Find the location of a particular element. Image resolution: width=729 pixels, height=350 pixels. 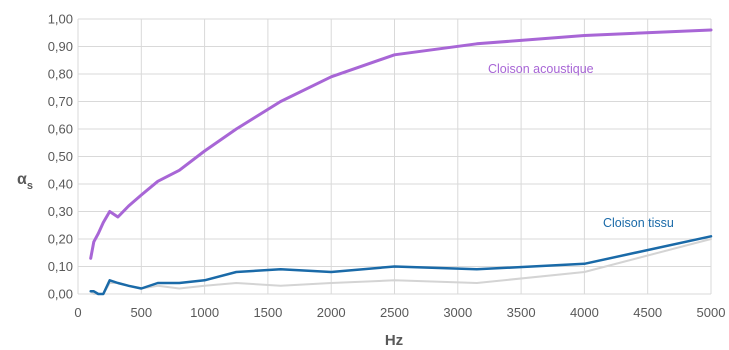

x-tick-label: 3500 is located at coordinates (521, 312).